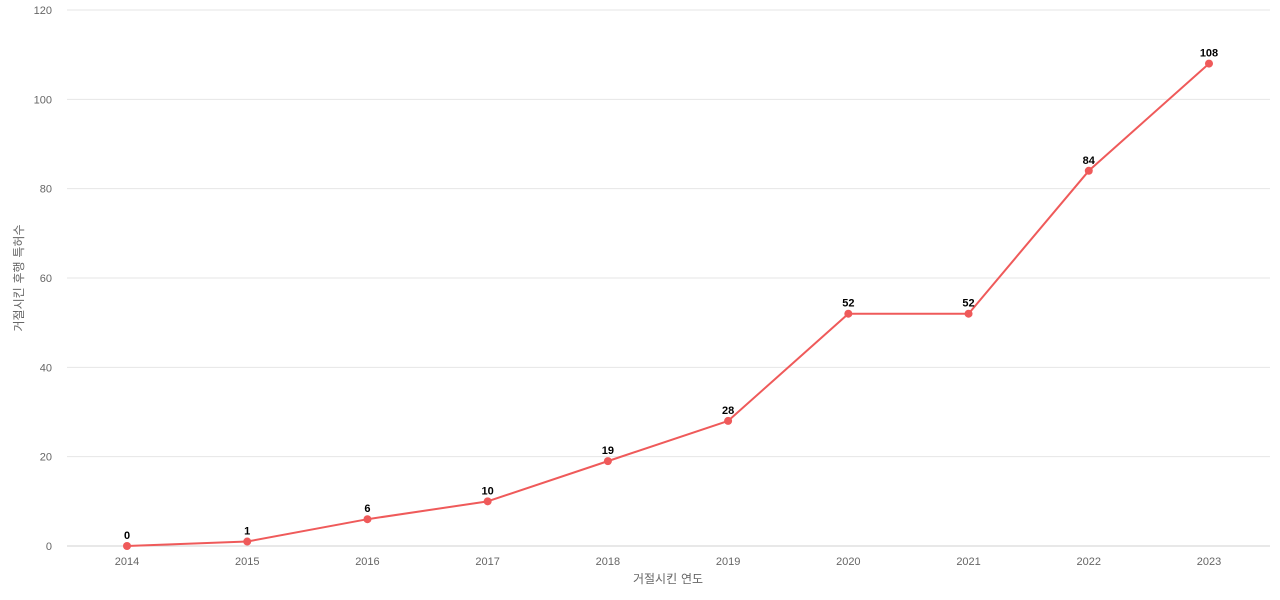  I want to click on y-axis-ticks: 0 20 40 60 80 100 120, so click(43, 279).